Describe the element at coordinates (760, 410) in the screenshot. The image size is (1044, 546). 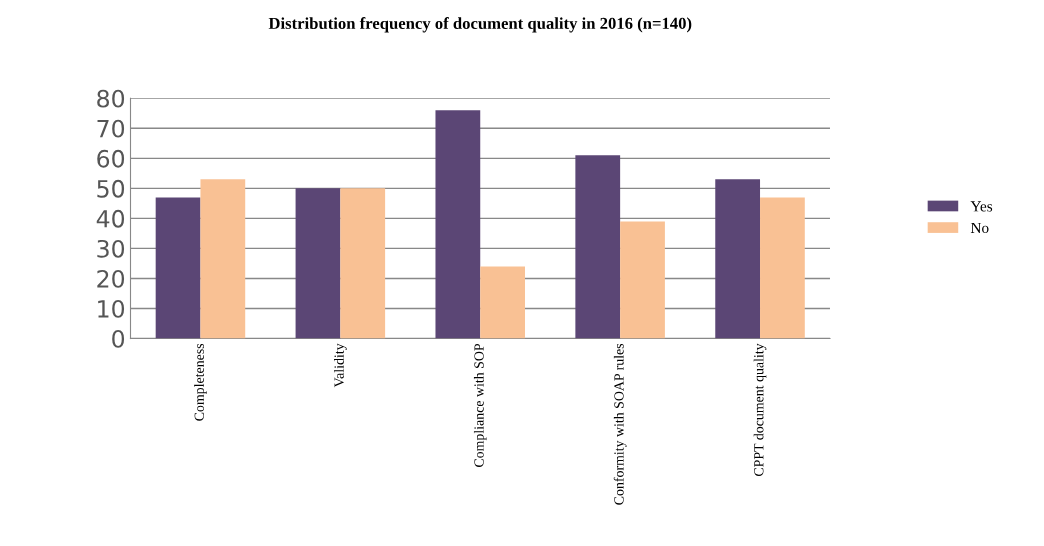
I see `x-tick-label: CPPT document quality` at that location.